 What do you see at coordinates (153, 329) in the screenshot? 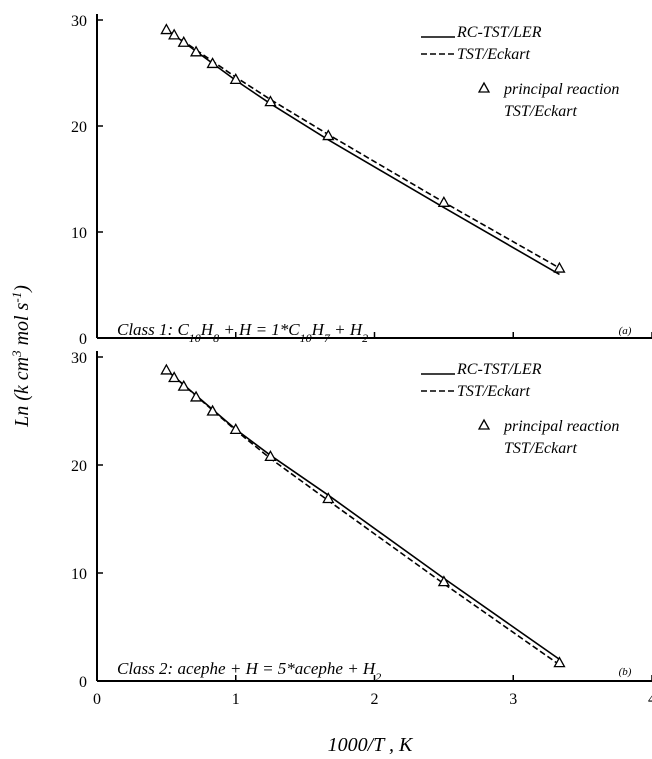
I see `reaction-annotation-part: Class 1: C` at bounding box center [153, 329].